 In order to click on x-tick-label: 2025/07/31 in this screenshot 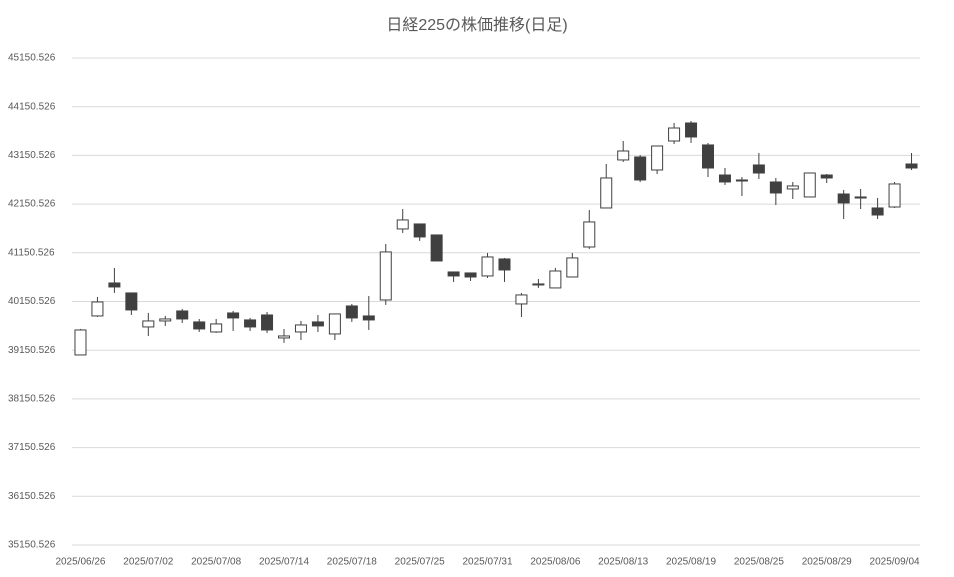, I will do `click(487, 562)`.